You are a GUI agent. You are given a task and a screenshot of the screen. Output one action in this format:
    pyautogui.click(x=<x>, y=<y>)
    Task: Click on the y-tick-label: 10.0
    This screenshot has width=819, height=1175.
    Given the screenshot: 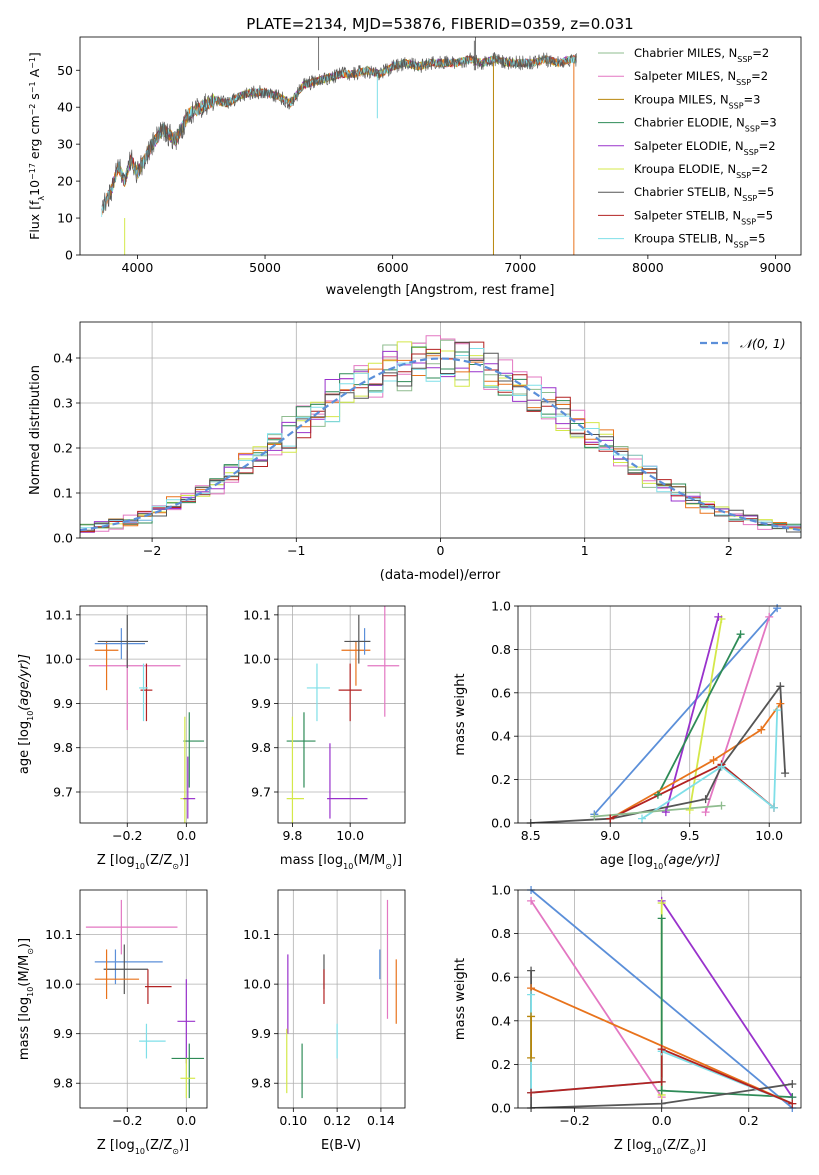 What is the action you would take?
    pyautogui.click(x=257, y=659)
    